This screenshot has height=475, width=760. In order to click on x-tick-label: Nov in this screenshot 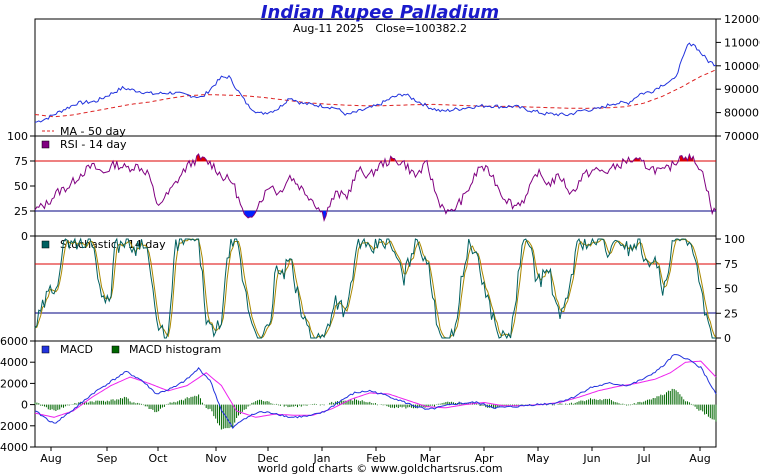, I will do `click(216, 458)`.